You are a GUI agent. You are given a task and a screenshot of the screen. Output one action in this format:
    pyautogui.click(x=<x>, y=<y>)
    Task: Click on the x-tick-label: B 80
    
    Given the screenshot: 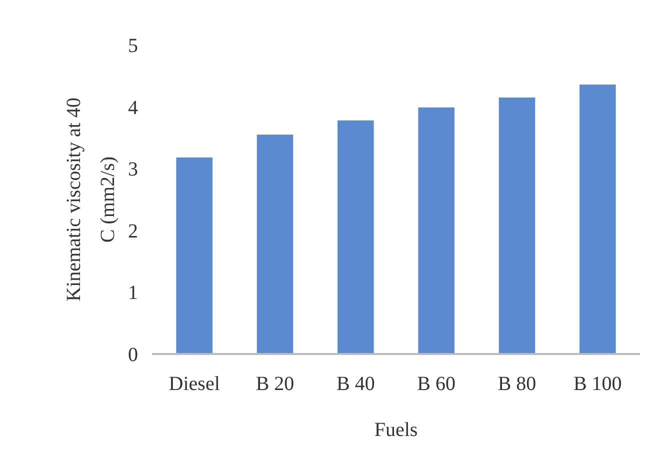 What is the action you would take?
    pyautogui.click(x=517, y=384)
    